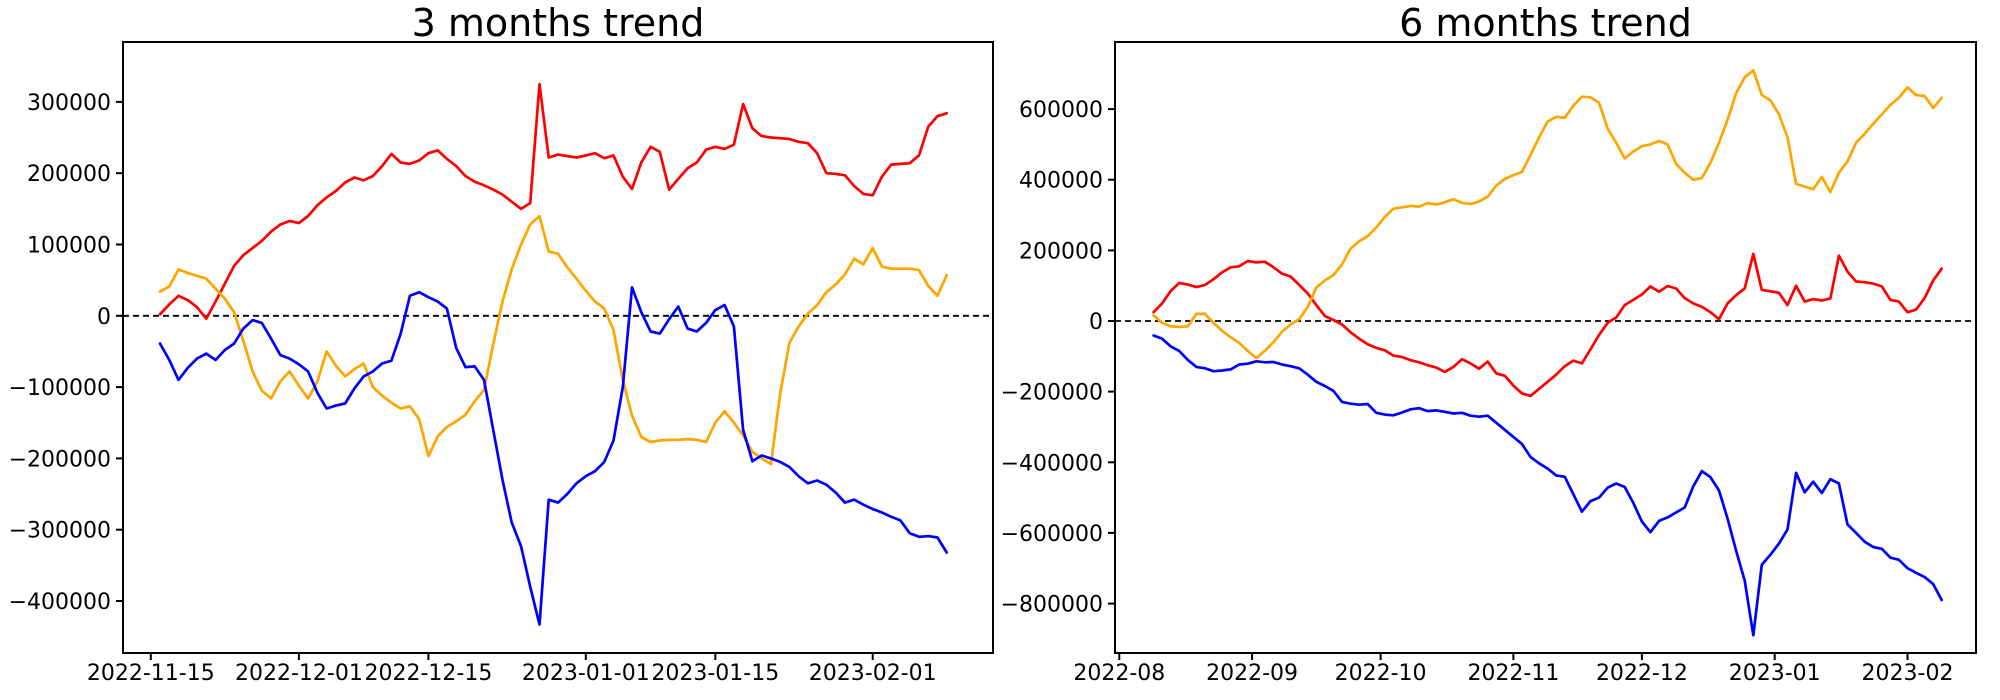 This screenshot has width=2000, height=700. Describe the element at coordinates (586, 673) in the screenshot. I see `x-tick-label: 2023-01-01` at that location.